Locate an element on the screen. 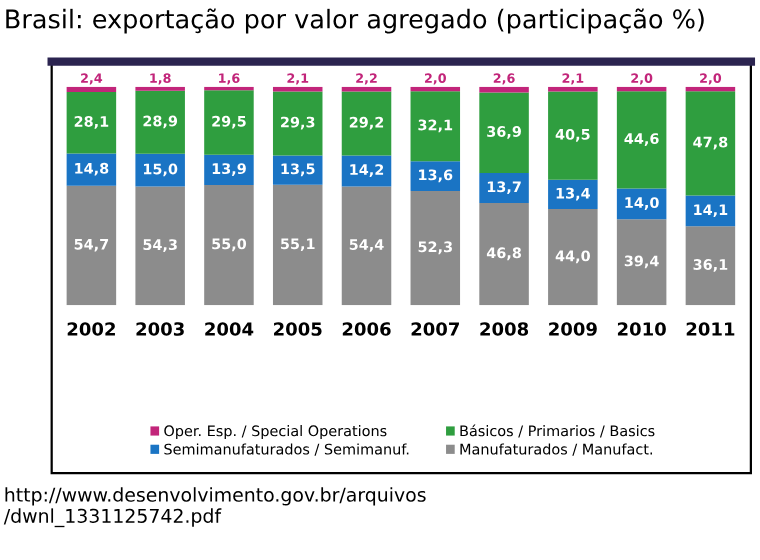 The image size is (760, 560). x-tick-label: 2011 is located at coordinates (710, 329).